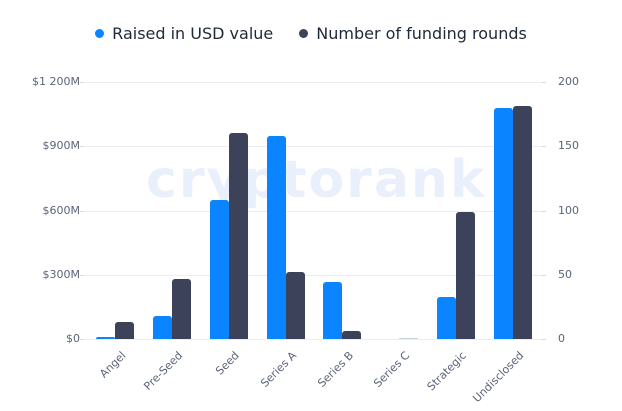  Describe the element at coordinates (56, 81) in the screenshot. I see `y-axis-left-tick: $1 200M` at that location.